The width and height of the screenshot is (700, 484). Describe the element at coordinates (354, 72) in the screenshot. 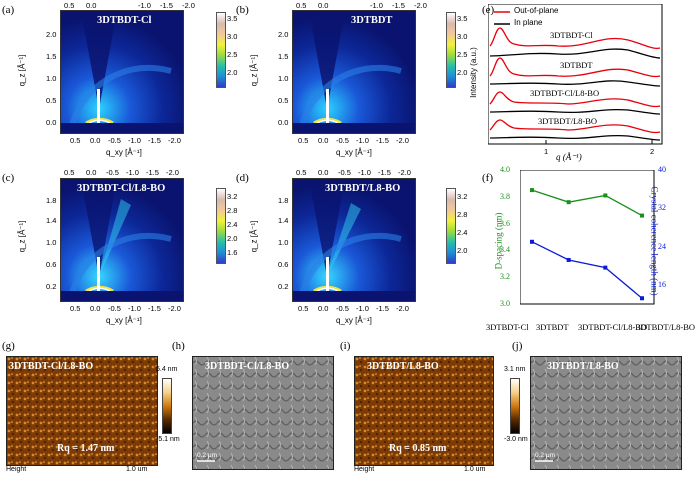

I see `giwaxs-image: 3DTBDT` at that location.